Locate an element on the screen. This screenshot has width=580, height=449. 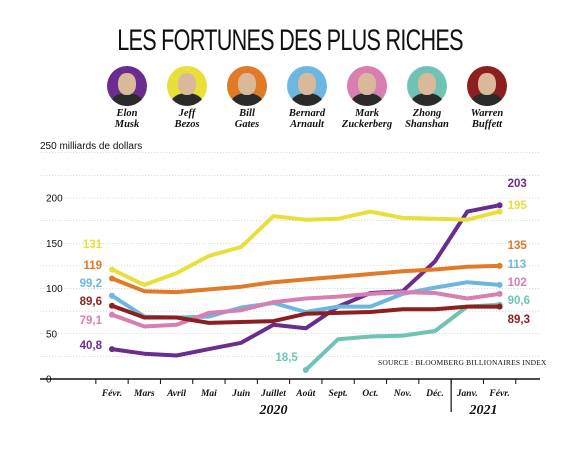
person-name: Elon Musk is located at coordinates (127, 119).